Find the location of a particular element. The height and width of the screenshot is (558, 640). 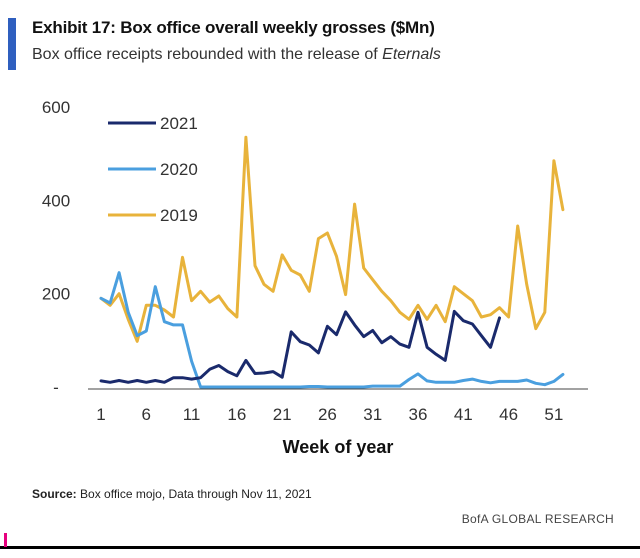

x-tick-label: 6 is located at coordinates (146, 414).